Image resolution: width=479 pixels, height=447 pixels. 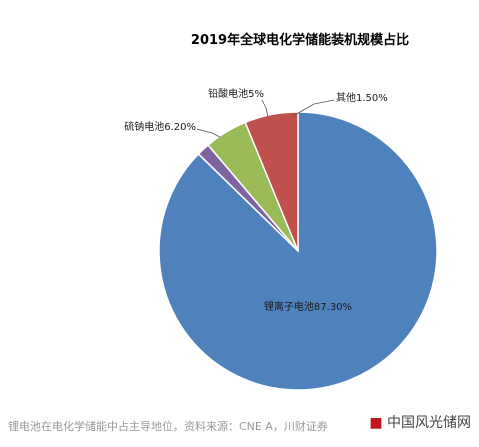 What do you see at coordinates (362, 97) in the screenshot?
I see `data-label: 其他1.50%` at bounding box center [362, 97].